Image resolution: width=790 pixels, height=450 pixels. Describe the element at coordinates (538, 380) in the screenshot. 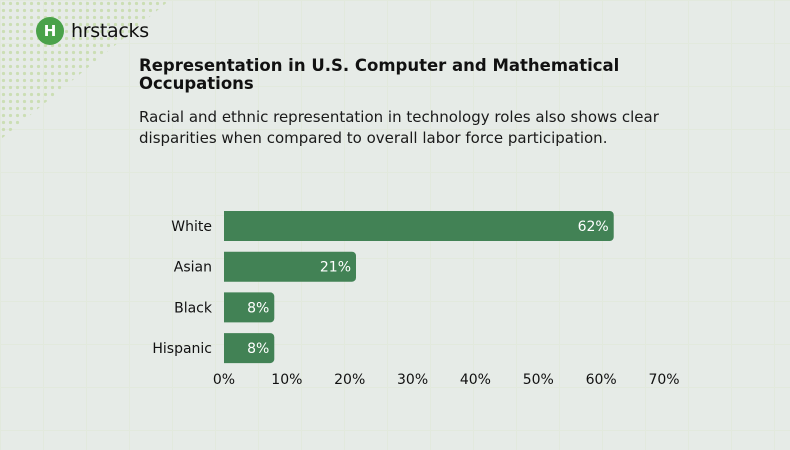

I see `x-tick-label: 50%` at that location.